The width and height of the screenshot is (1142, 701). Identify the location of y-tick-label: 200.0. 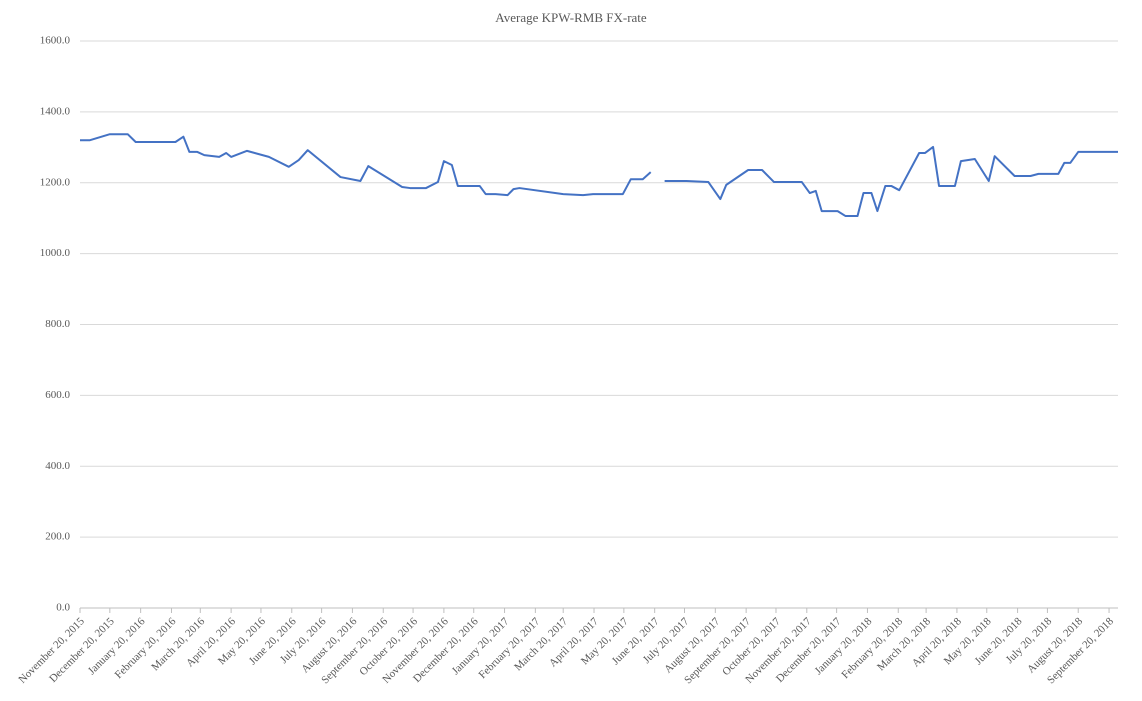
(57, 537).